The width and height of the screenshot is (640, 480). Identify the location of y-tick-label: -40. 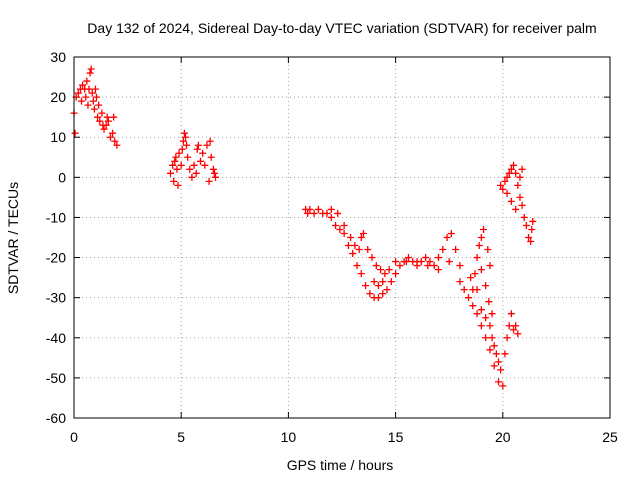
(56, 338).